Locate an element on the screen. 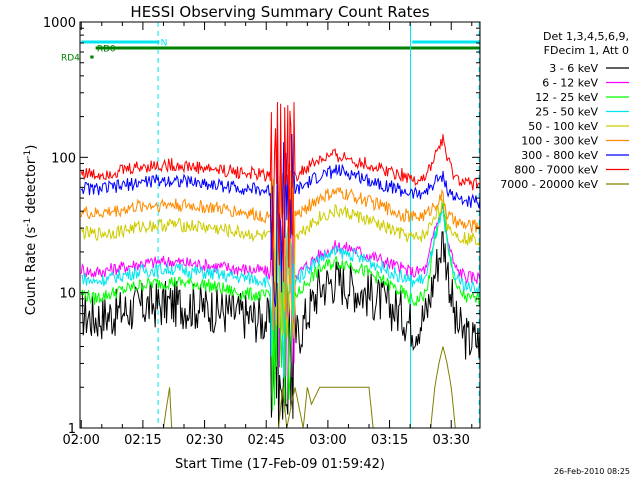 The image size is (640, 480). y-axis-label-end: ) is located at coordinates (31, 147).